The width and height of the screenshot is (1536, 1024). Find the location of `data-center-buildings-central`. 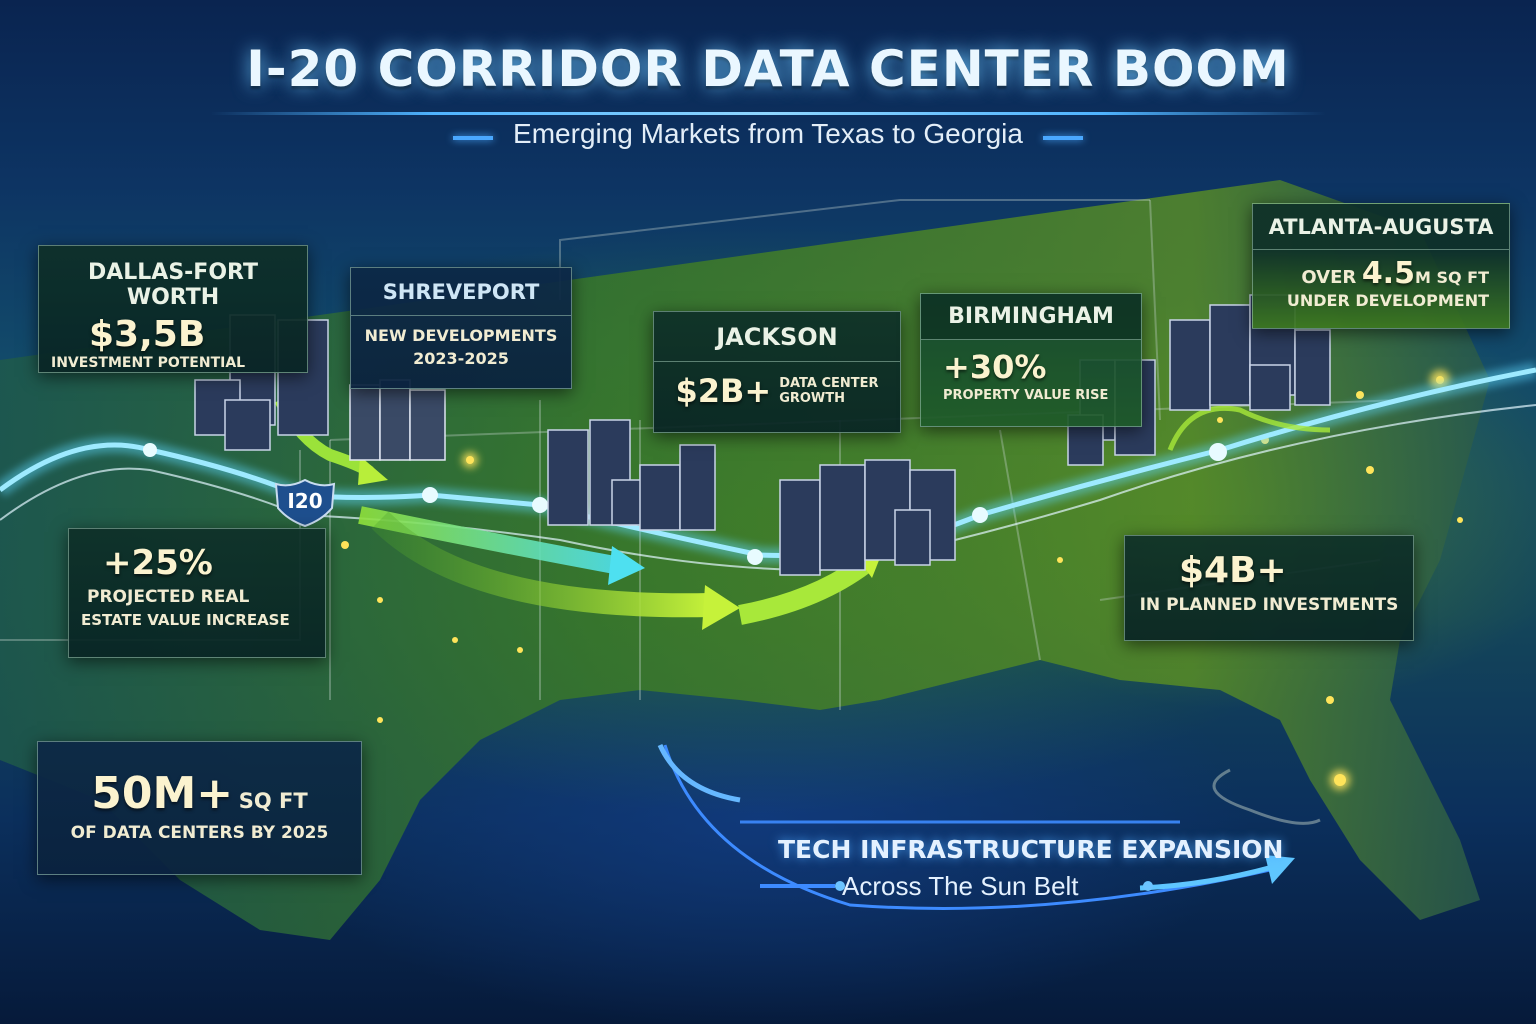

data-center-buildings-central is located at coordinates (867, 517).